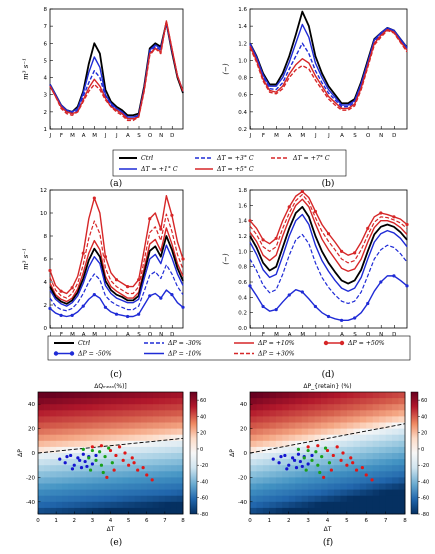 This screenshot has height=554, width=435. Describe the element at coordinates (116, 374) in the screenshot. I see `panel-label-c: (c)` at that location.